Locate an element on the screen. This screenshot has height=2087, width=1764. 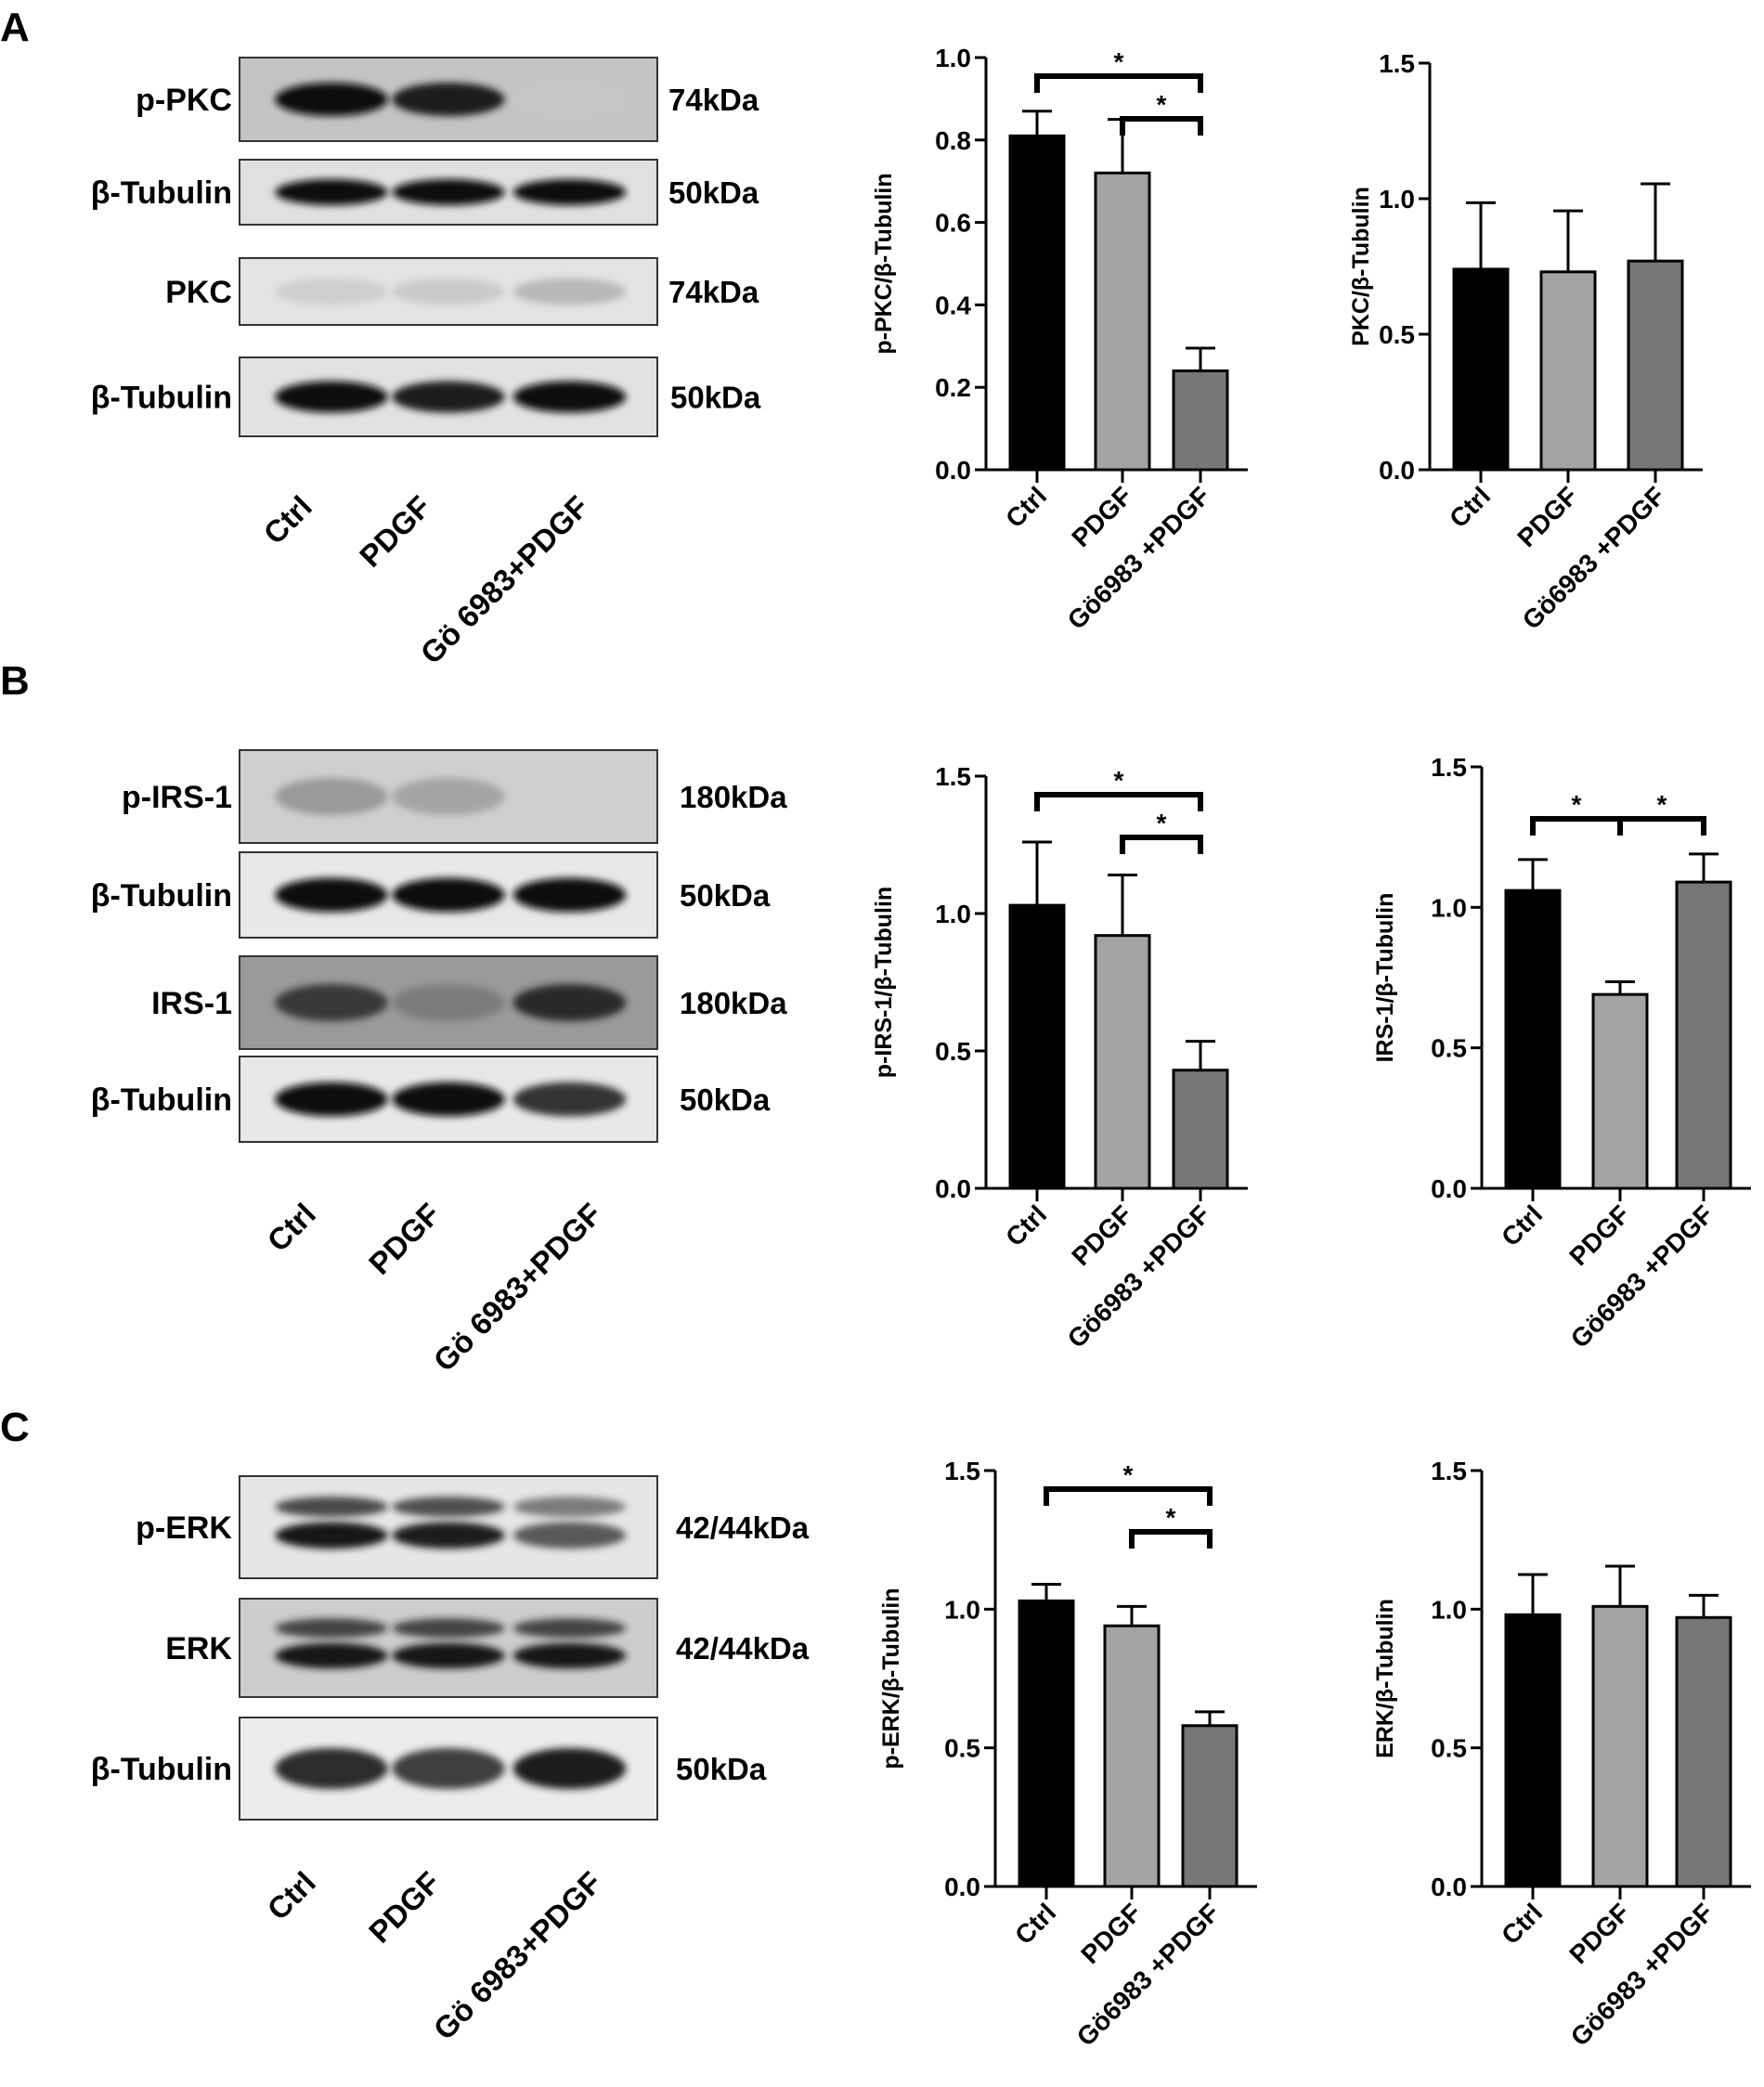
y-axis-label: p-ERK/β-Tubulin is located at coordinates (891, 1679).